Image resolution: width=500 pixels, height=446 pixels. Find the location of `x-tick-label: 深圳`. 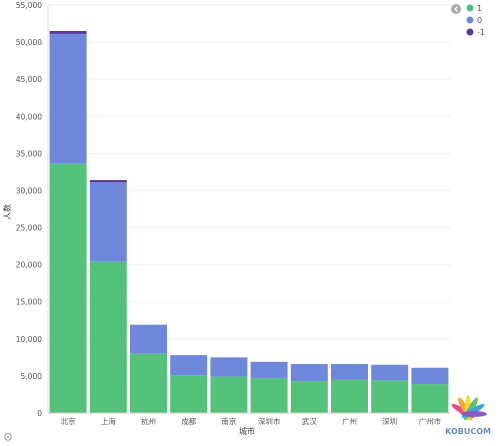

x-tick-label: 深圳 is located at coordinates (389, 421).